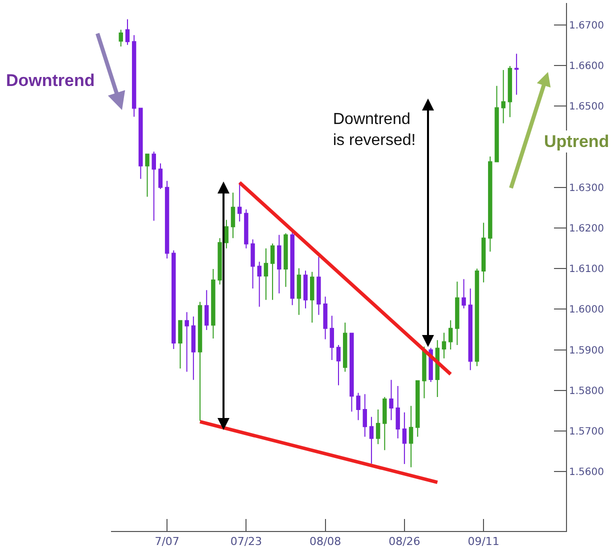 The width and height of the screenshot is (613, 560). I want to click on x-tick-label: 7/07, so click(167, 541).